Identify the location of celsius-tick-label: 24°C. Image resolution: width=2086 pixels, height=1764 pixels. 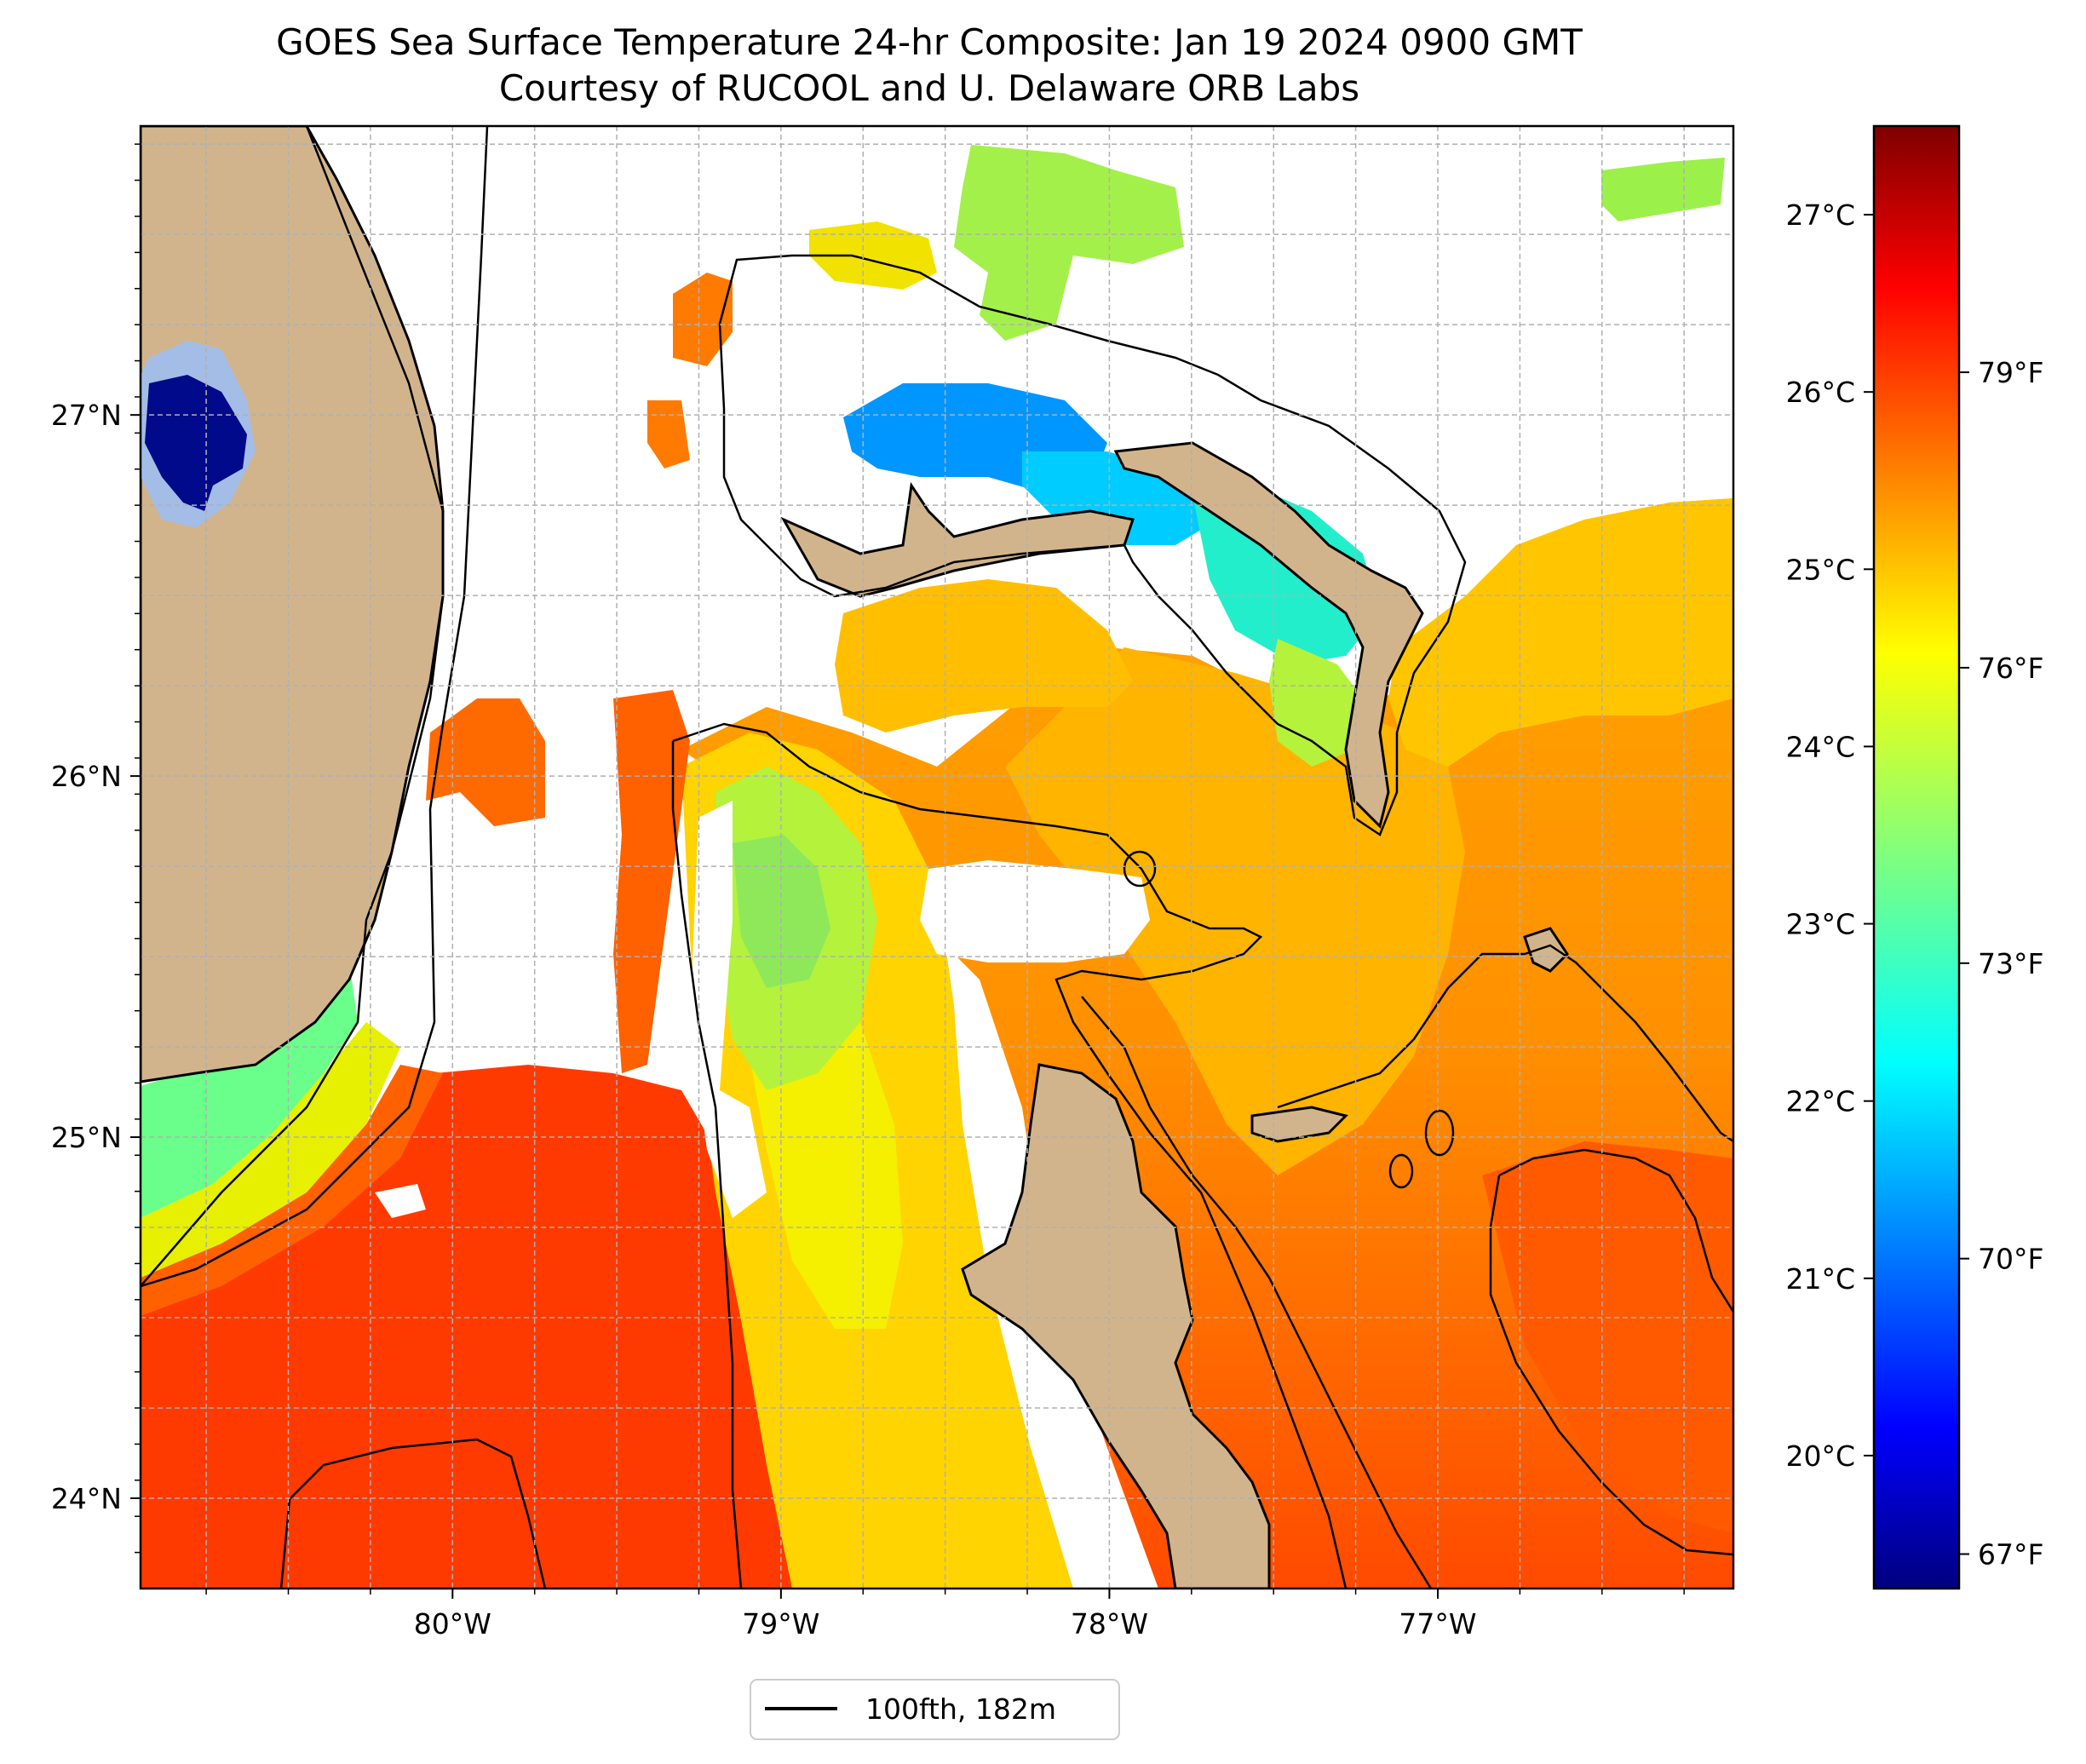
(1820, 746).